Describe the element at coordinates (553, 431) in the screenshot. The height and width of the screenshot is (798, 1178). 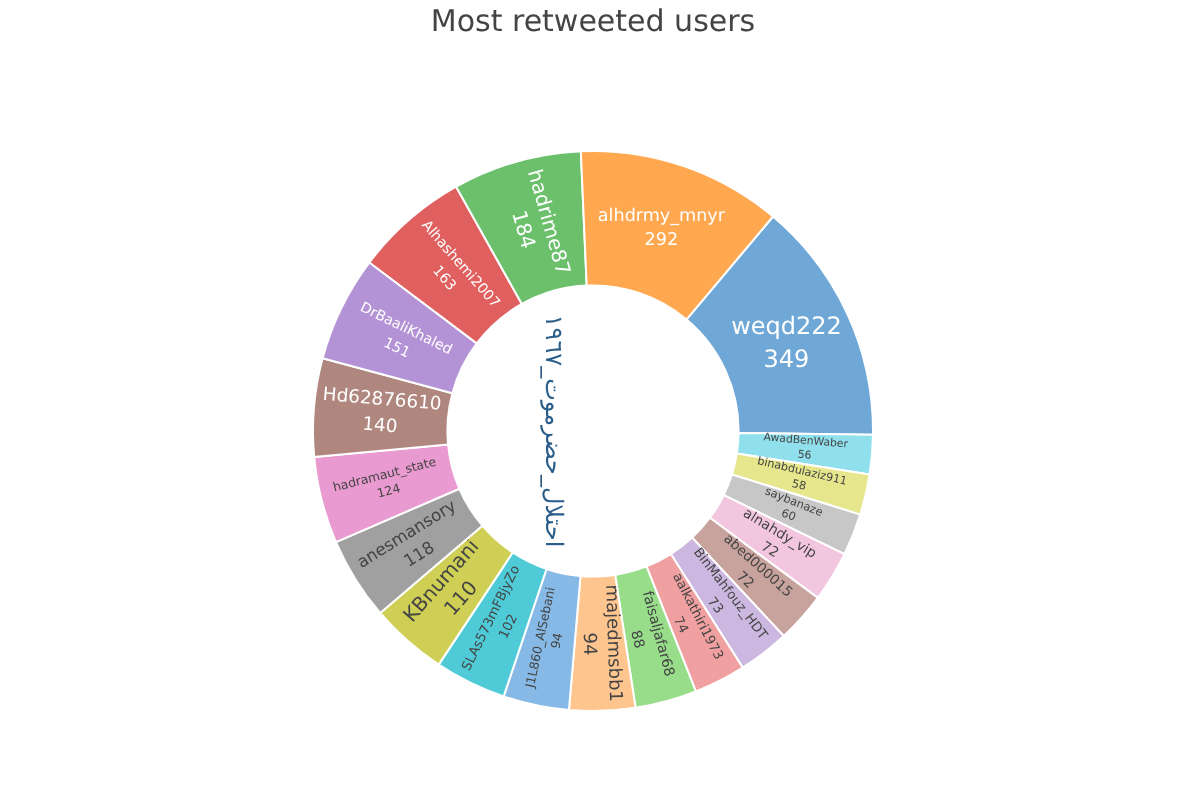
I see `text: احتلال_حضرموت_١٩٦٧` at that location.